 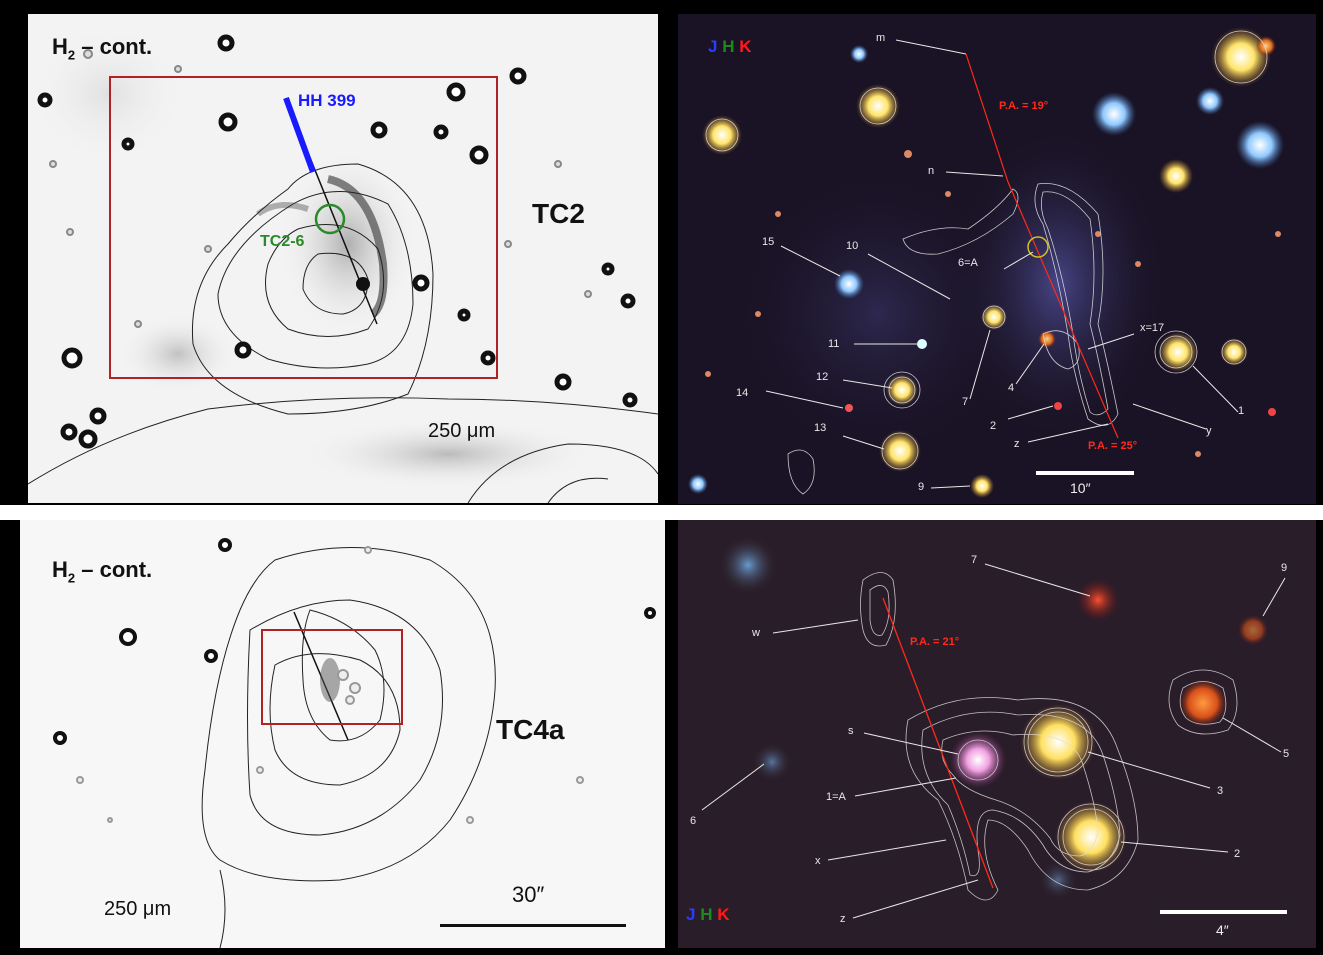 What do you see at coordinates (820, 428) in the screenshot?
I see `star-label-13: 13` at bounding box center [820, 428].